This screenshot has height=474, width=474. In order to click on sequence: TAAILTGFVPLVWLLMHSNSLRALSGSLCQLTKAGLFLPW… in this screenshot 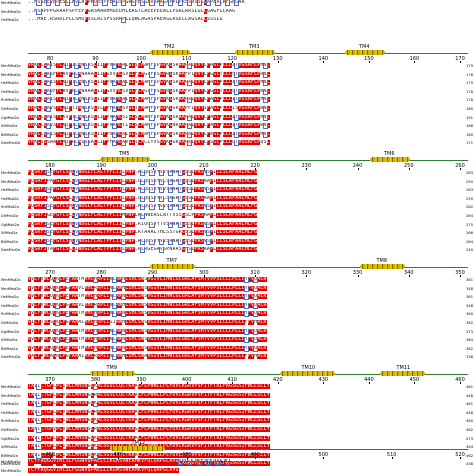, I will do `click(149, 430)`.